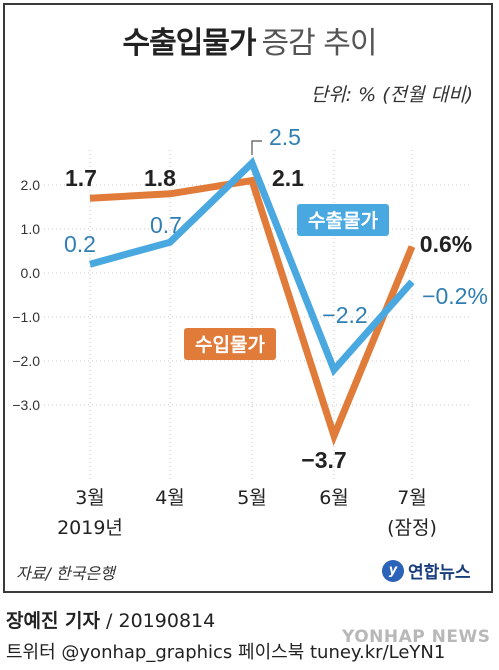  I want to click on data-label-export: 2.5, so click(285, 137).